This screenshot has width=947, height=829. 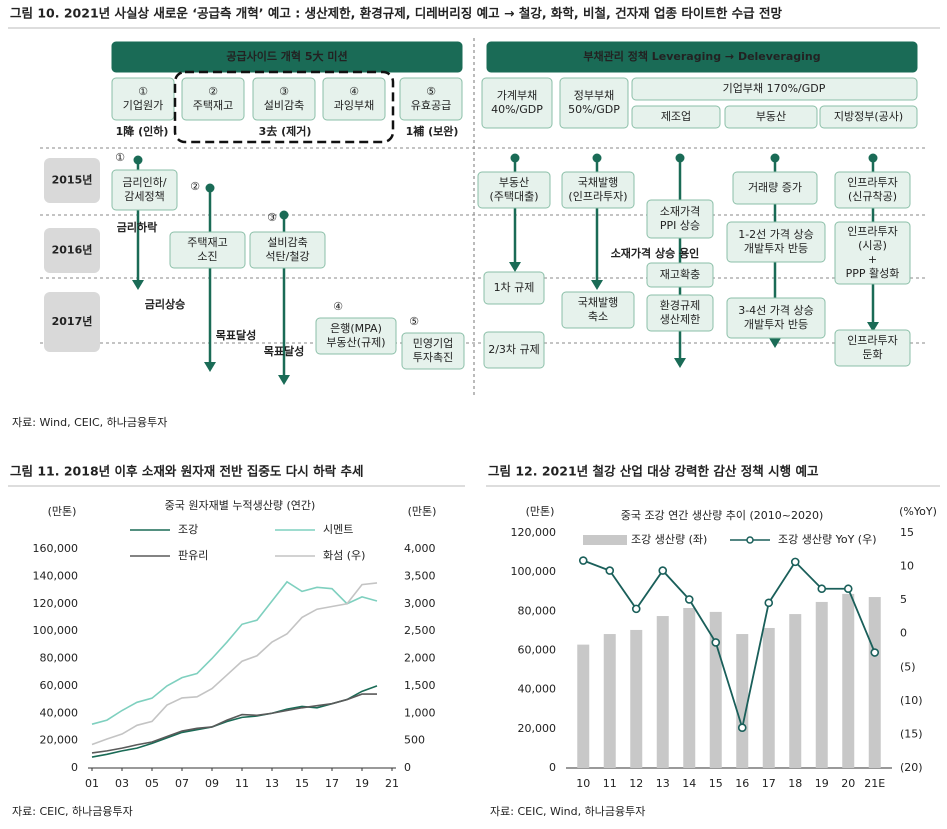 I want to click on x-tick-label: 01, so click(x=92, y=783).